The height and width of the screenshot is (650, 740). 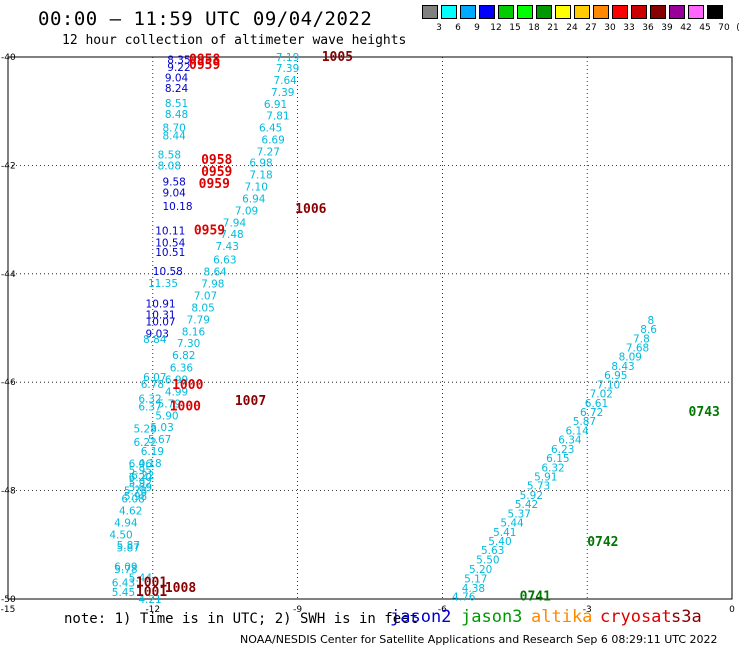 I want to click on wave-height-label: 6.15, so click(x=557, y=459).